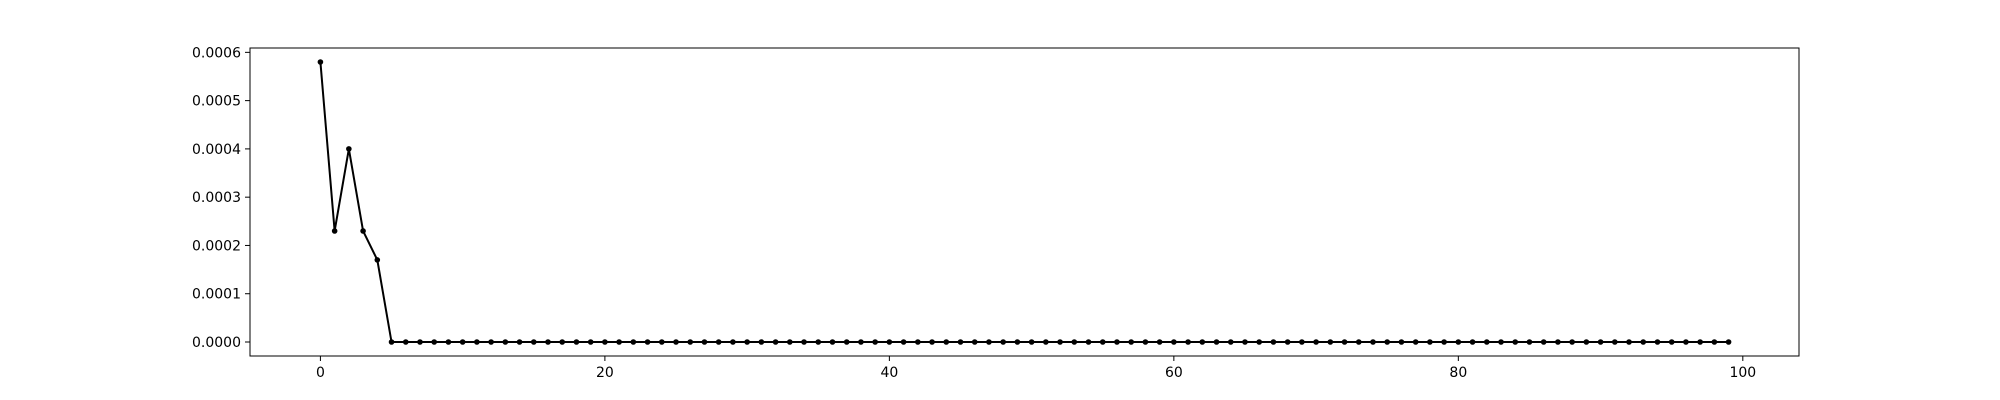 This screenshot has height=400, width=2000. I want to click on x-axis: 0 20 40 60 80 100, so click(1036, 368).